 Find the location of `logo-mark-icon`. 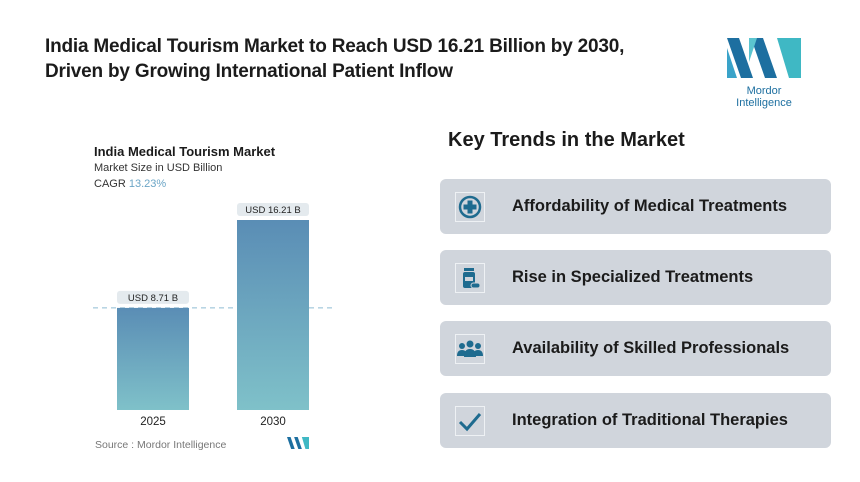

logo-mark-icon is located at coordinates (764, 58).